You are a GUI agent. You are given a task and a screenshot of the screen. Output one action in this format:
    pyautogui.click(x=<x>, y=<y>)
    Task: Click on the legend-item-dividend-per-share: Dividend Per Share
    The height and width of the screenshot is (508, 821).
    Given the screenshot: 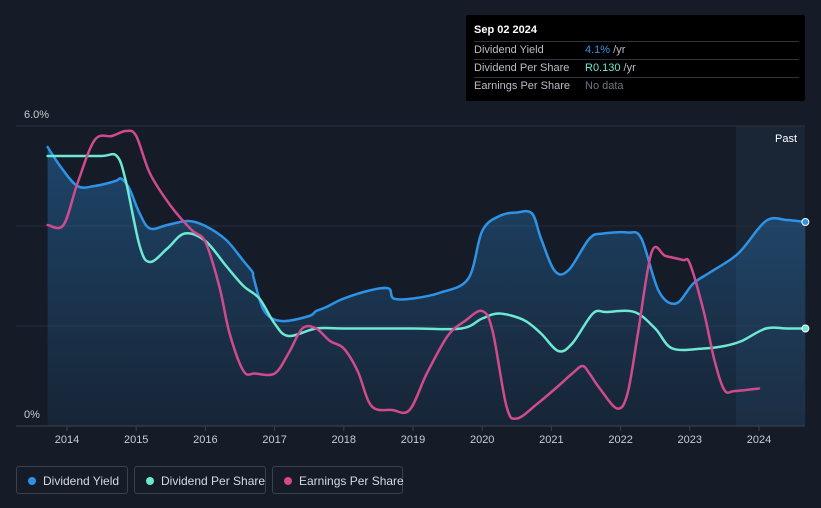 What is the action you would take?
    pyautogui.click(x=200, y=480)
    